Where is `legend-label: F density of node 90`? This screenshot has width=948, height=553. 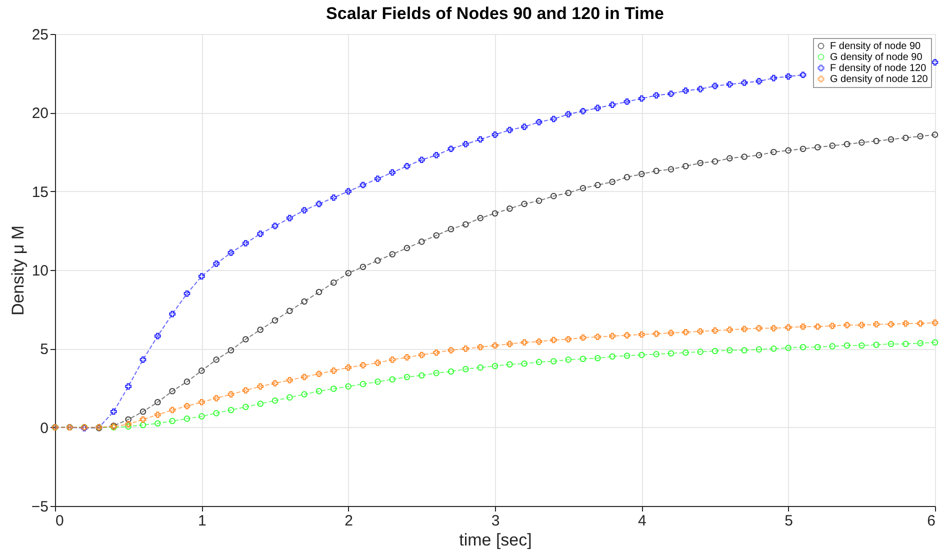
legend-label: F density of node 90 is located at coordinates (876, 46).